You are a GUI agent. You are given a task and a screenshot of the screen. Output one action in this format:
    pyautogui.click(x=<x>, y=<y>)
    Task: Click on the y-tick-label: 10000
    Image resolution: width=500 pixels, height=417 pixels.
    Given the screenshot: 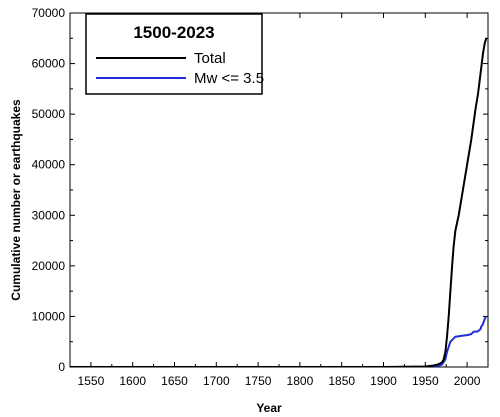 What is the action you would take?
    pyautogui.click(x=49, y=316)
    